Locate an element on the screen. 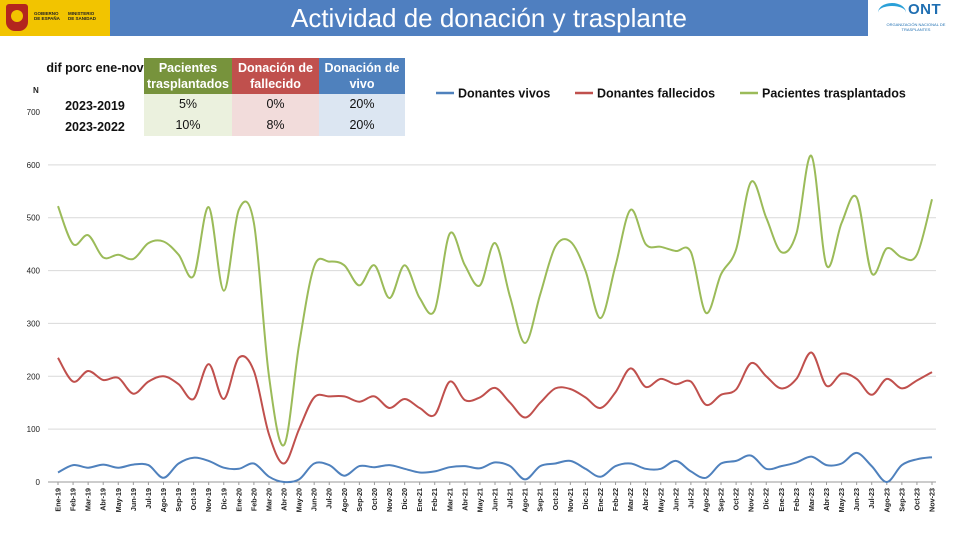 This screenshot has width=960, height=540. x-tick-label: Sep-21 is located at coordinates (540, 500).